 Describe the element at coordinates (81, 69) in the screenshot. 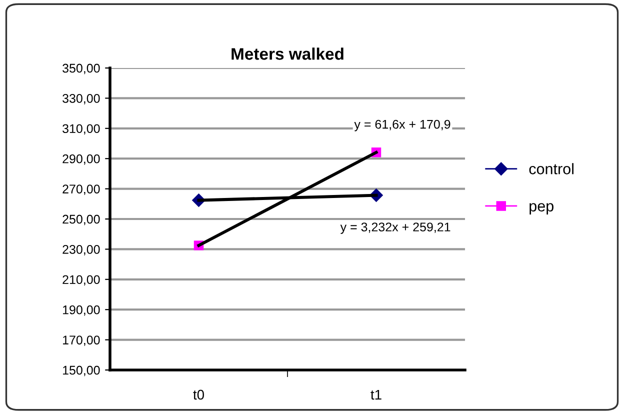

I see `y-tick-label: 350,00` at that location.